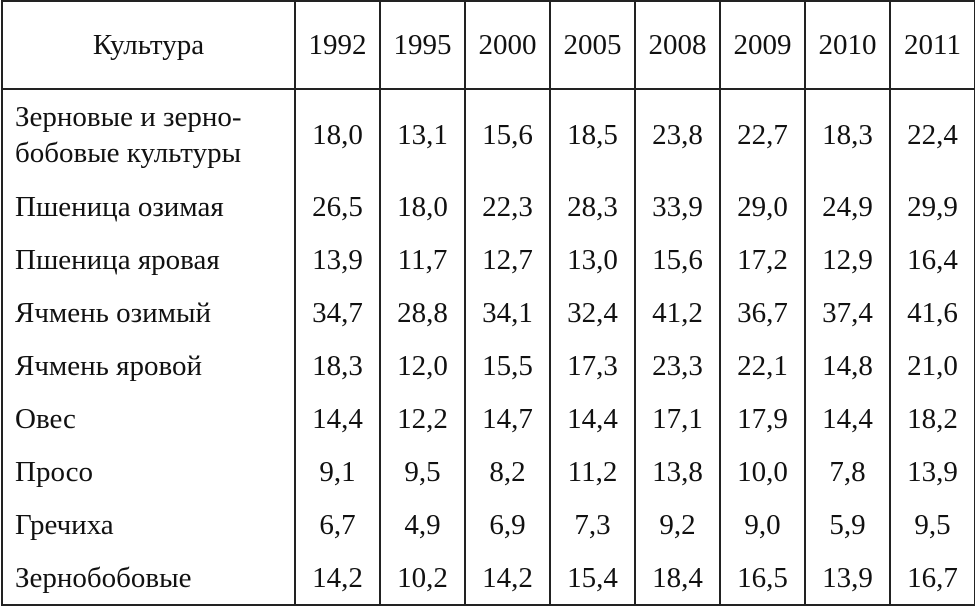 The width and height of the screenshot is (975, 606). Describe the element at coordinates (507, 134) in the screenshot. I see `value-cell: 15,6` at that location.